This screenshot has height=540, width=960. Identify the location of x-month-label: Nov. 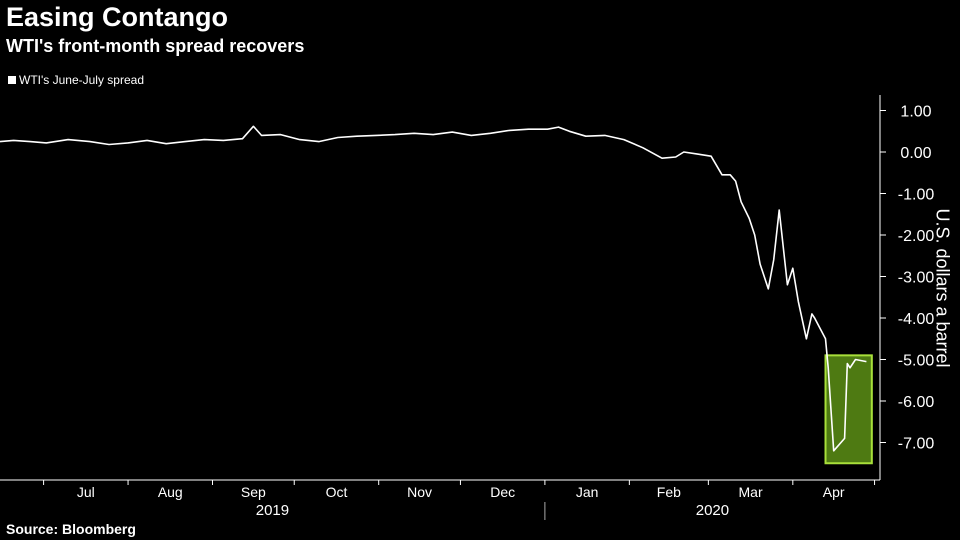
(419, 492).